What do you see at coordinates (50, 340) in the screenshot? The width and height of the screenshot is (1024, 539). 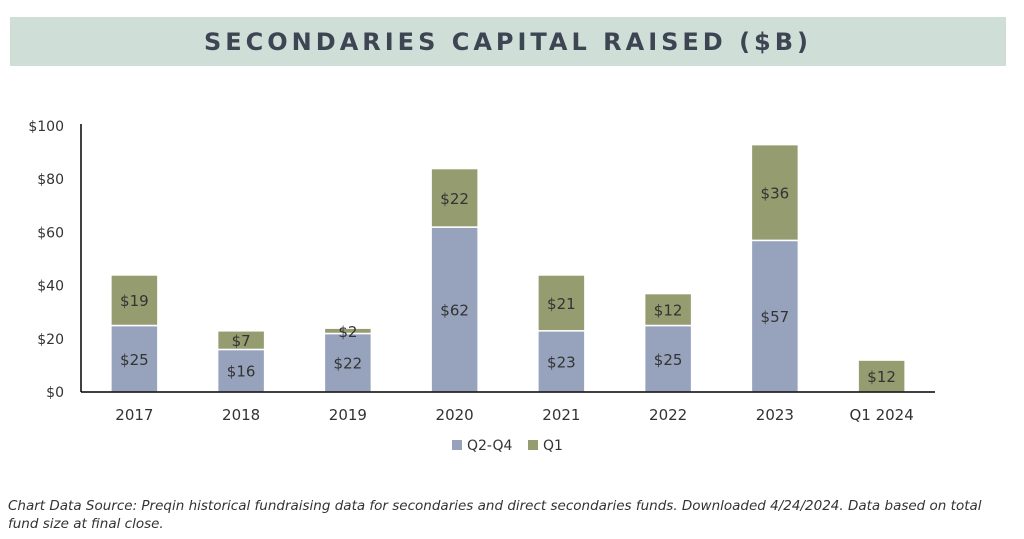 I see `y-tick-label: $20` at bounding box center [50, 340].